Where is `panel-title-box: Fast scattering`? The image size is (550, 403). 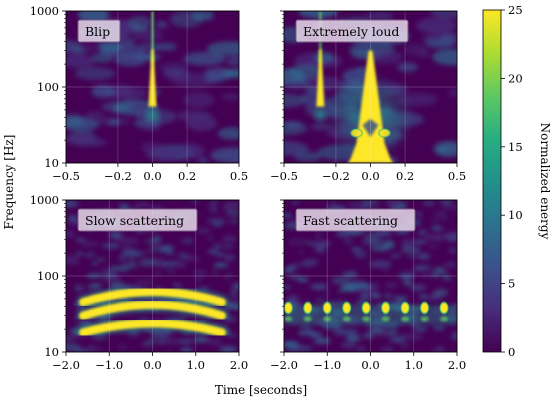 panel-title-box: Fast scattering is located at coordinates (355, 220).